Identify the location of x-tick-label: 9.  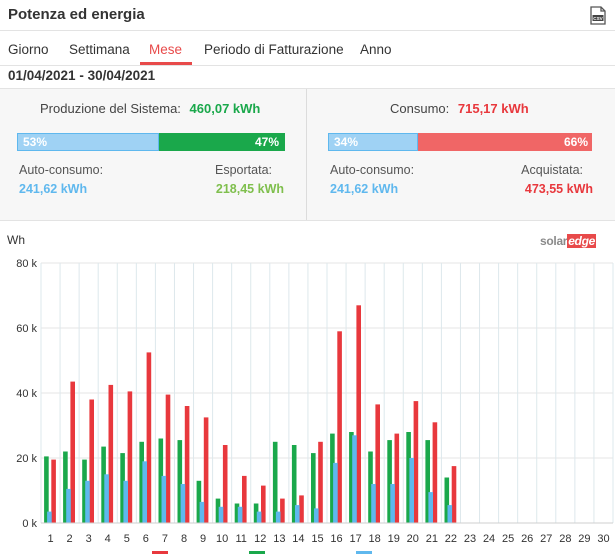
(203, 539).